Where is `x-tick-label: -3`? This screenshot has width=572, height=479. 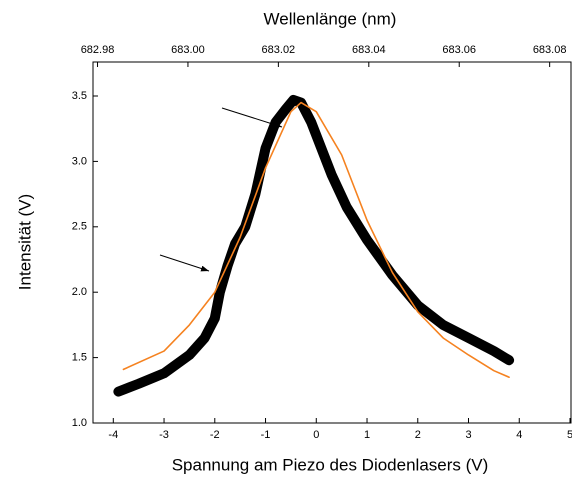
x-tick-label: -3 is located at coordinates (164, 435).